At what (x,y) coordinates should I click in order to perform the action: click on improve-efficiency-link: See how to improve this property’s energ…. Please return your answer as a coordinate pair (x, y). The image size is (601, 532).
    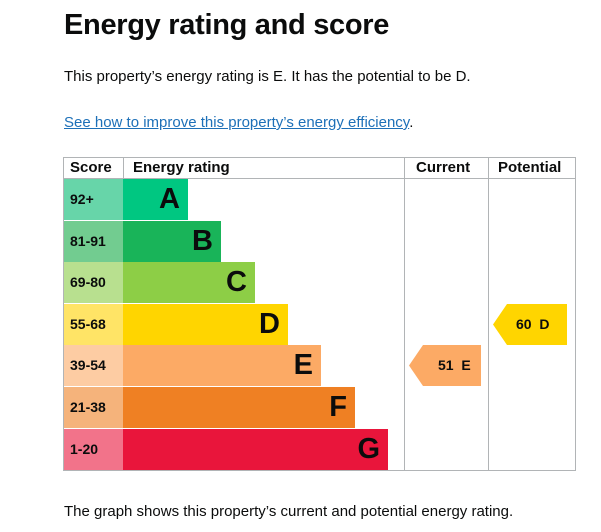
    Looking at the image, I should click on (237, 122).